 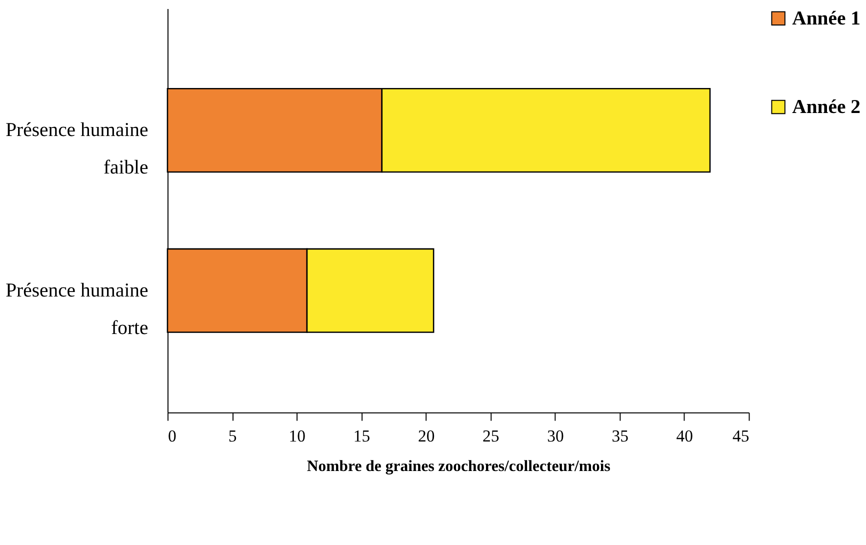 What do you see at coordinates (826, 18) in the screenshot?
I see `legend-label: Année 1` at bounding box center [826, 18].